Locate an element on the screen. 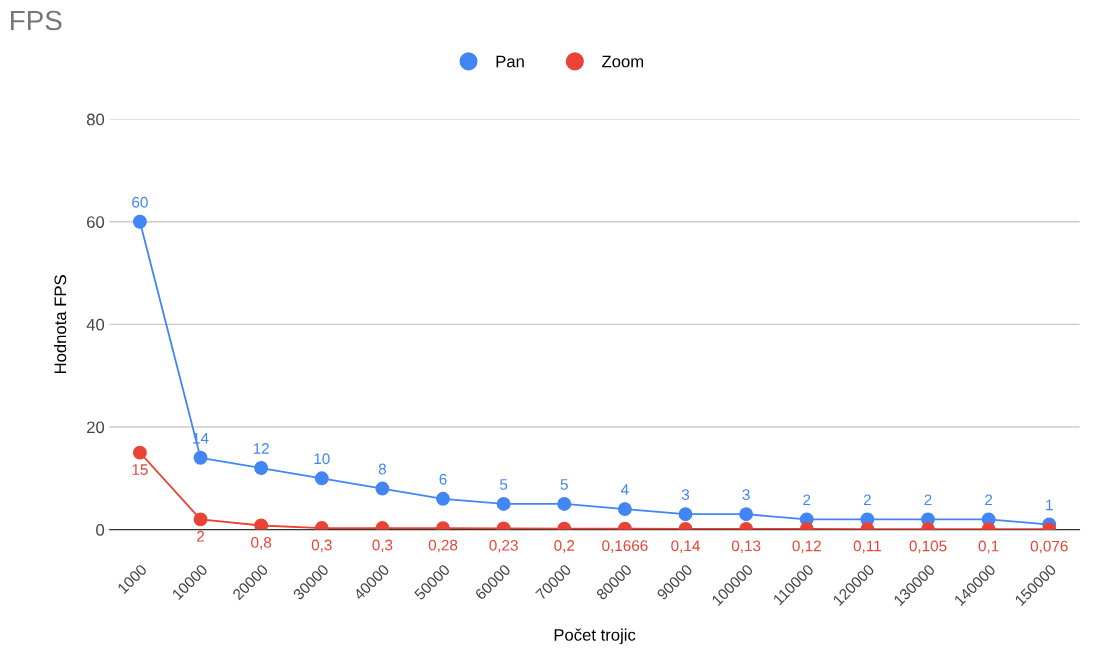 The height and width of the screenshot is (662, 1096). data-label: 15 is located at coordinates (140, 469).